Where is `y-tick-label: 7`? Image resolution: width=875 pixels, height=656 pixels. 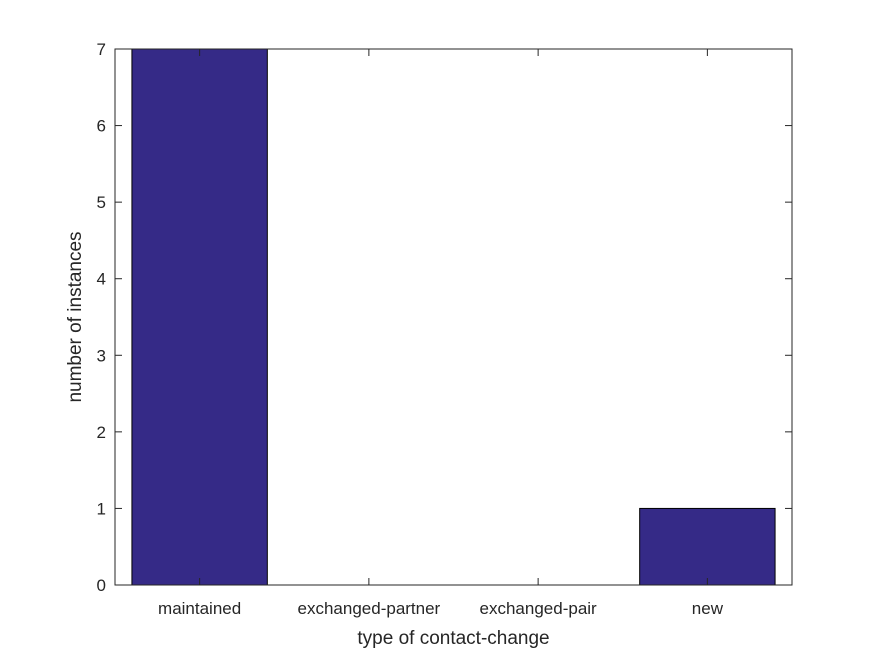 y-tick-label: 7 is located at coordinates (101, 49).